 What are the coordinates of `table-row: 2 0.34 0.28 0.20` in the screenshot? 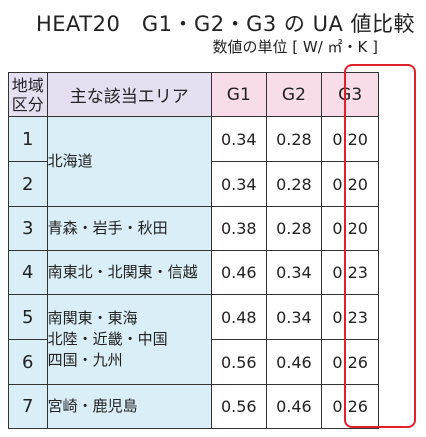 It's located at (217, 184).